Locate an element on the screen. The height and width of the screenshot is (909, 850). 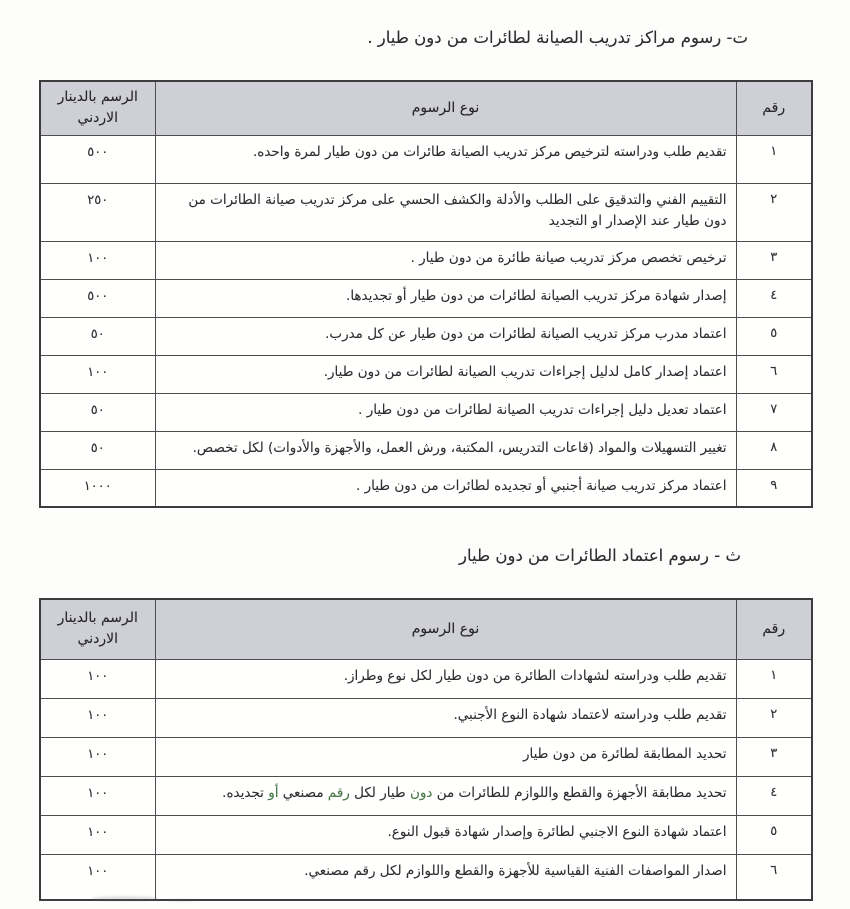
fee-amount-cell: ١٠٠٠ is located at coordinates (97, 488).